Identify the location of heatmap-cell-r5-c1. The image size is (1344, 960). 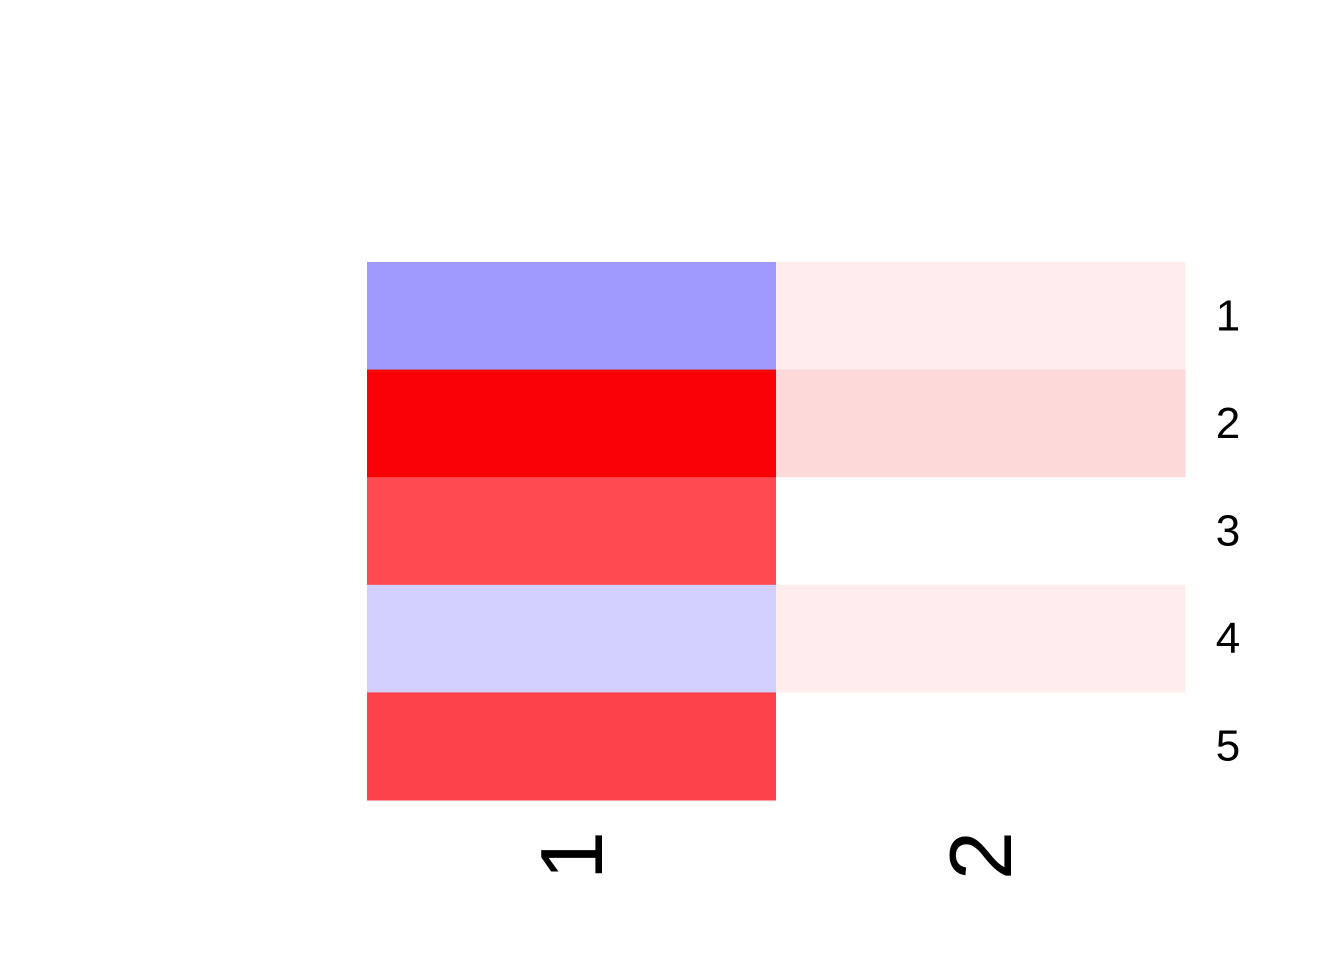
(572, 746).